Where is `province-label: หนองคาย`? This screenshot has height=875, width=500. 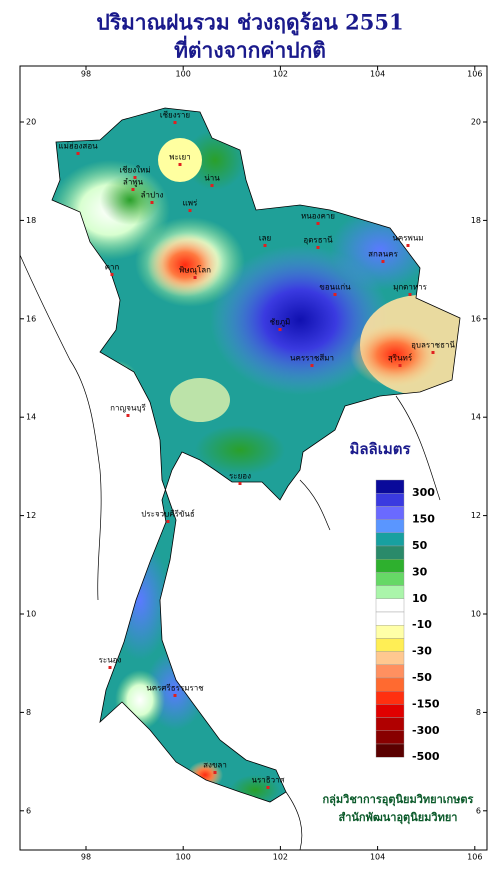 province-label: หนองคาย is located at coordinates (318, 216).